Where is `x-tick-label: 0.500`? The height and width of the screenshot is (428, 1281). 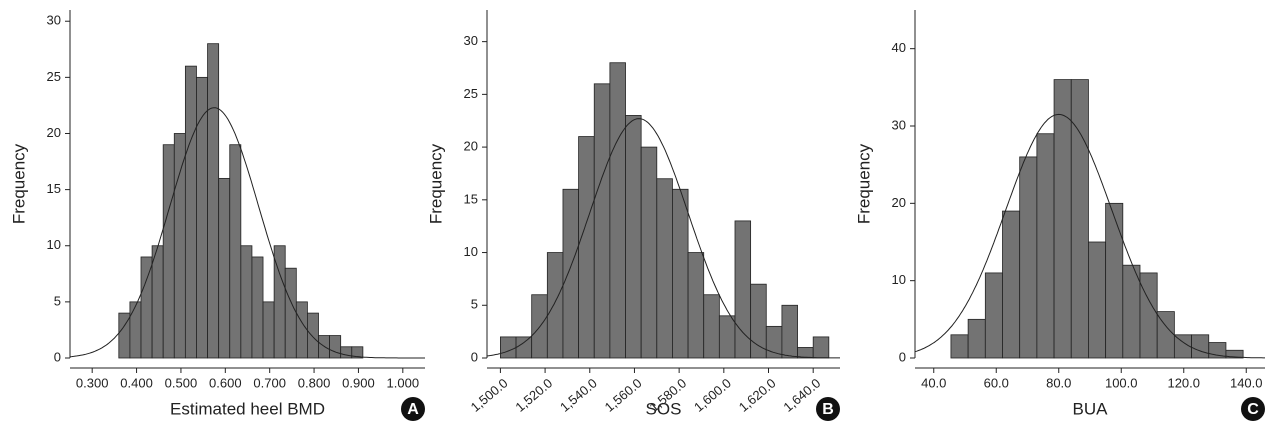
x-tick-label: 0.500 is located at coordinates (181, 382).